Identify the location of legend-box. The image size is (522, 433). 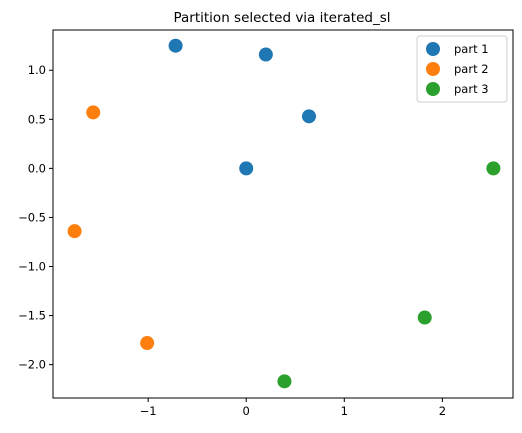
(462, 69).